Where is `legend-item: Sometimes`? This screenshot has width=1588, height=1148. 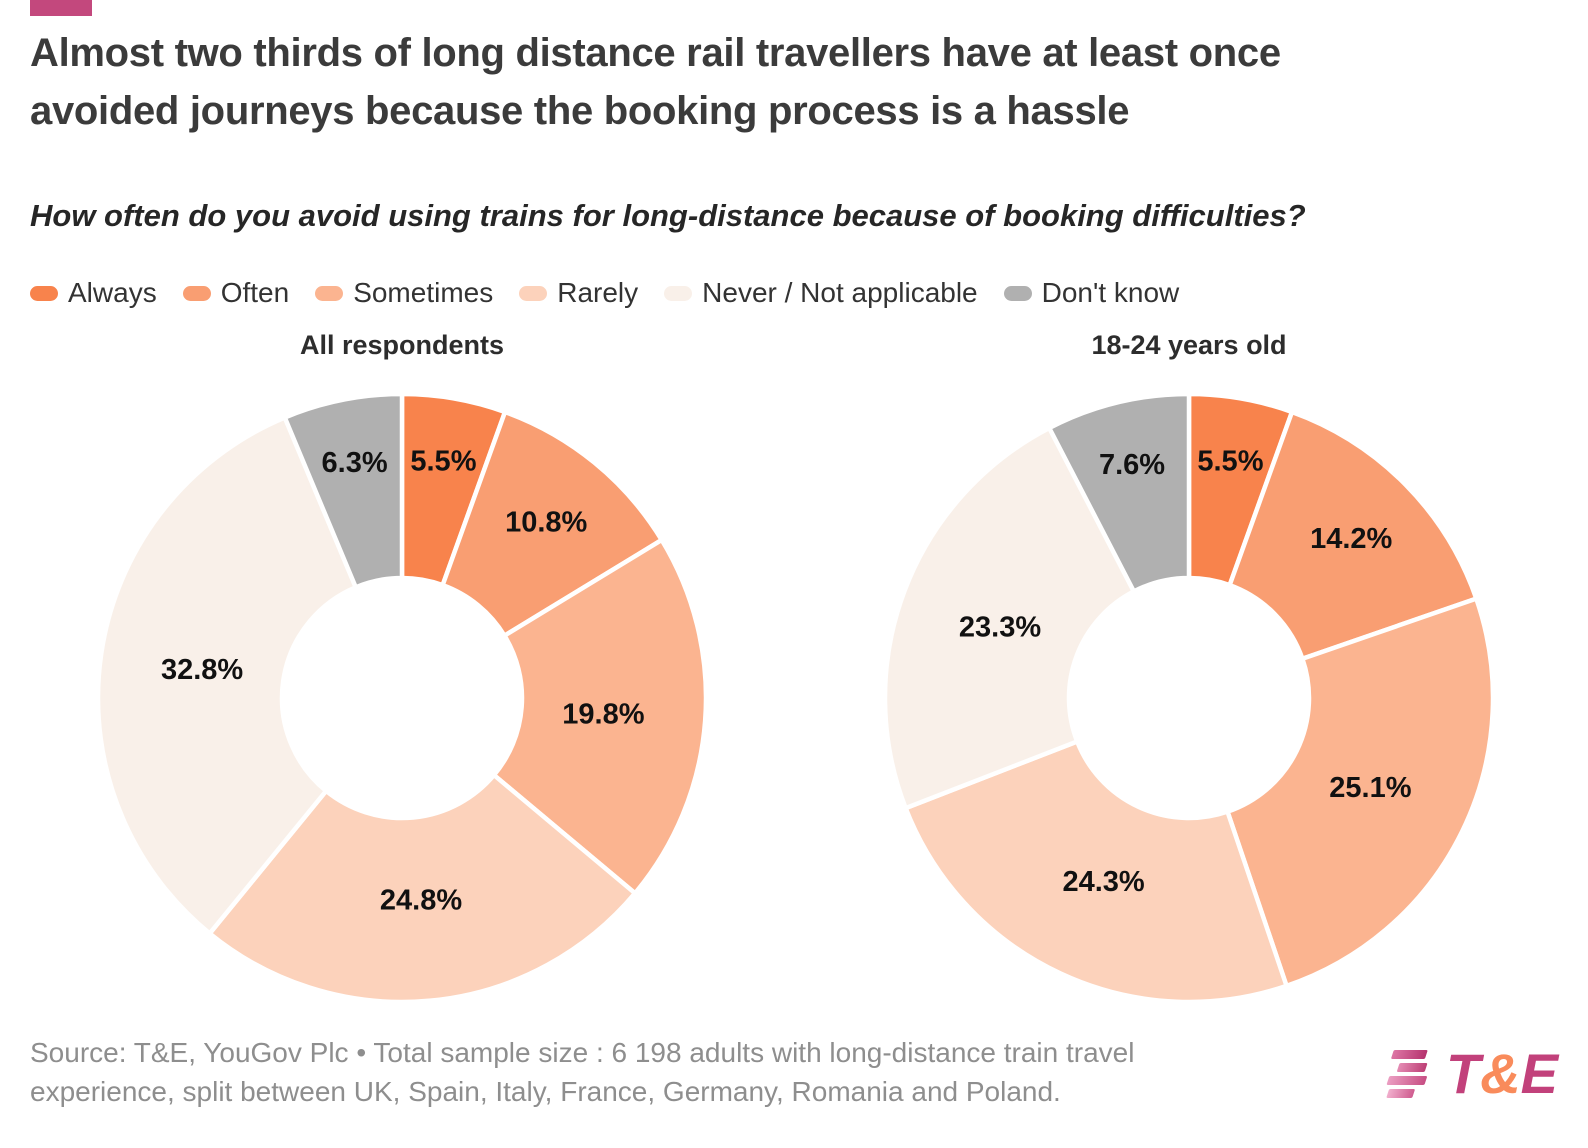 legend-item: Sometimes is located at coordinates (404, 293).